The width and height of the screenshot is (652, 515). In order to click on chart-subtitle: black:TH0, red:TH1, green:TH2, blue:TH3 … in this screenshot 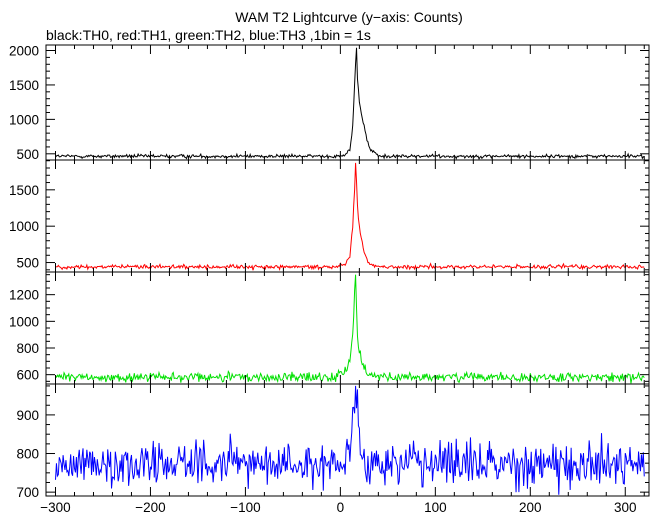, I will do `click(208, 35)`.